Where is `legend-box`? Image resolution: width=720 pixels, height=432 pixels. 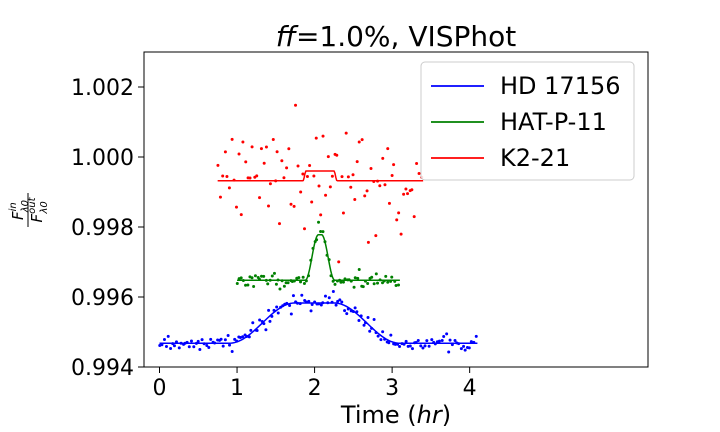
legend-box is located at coordinates (527, 121).